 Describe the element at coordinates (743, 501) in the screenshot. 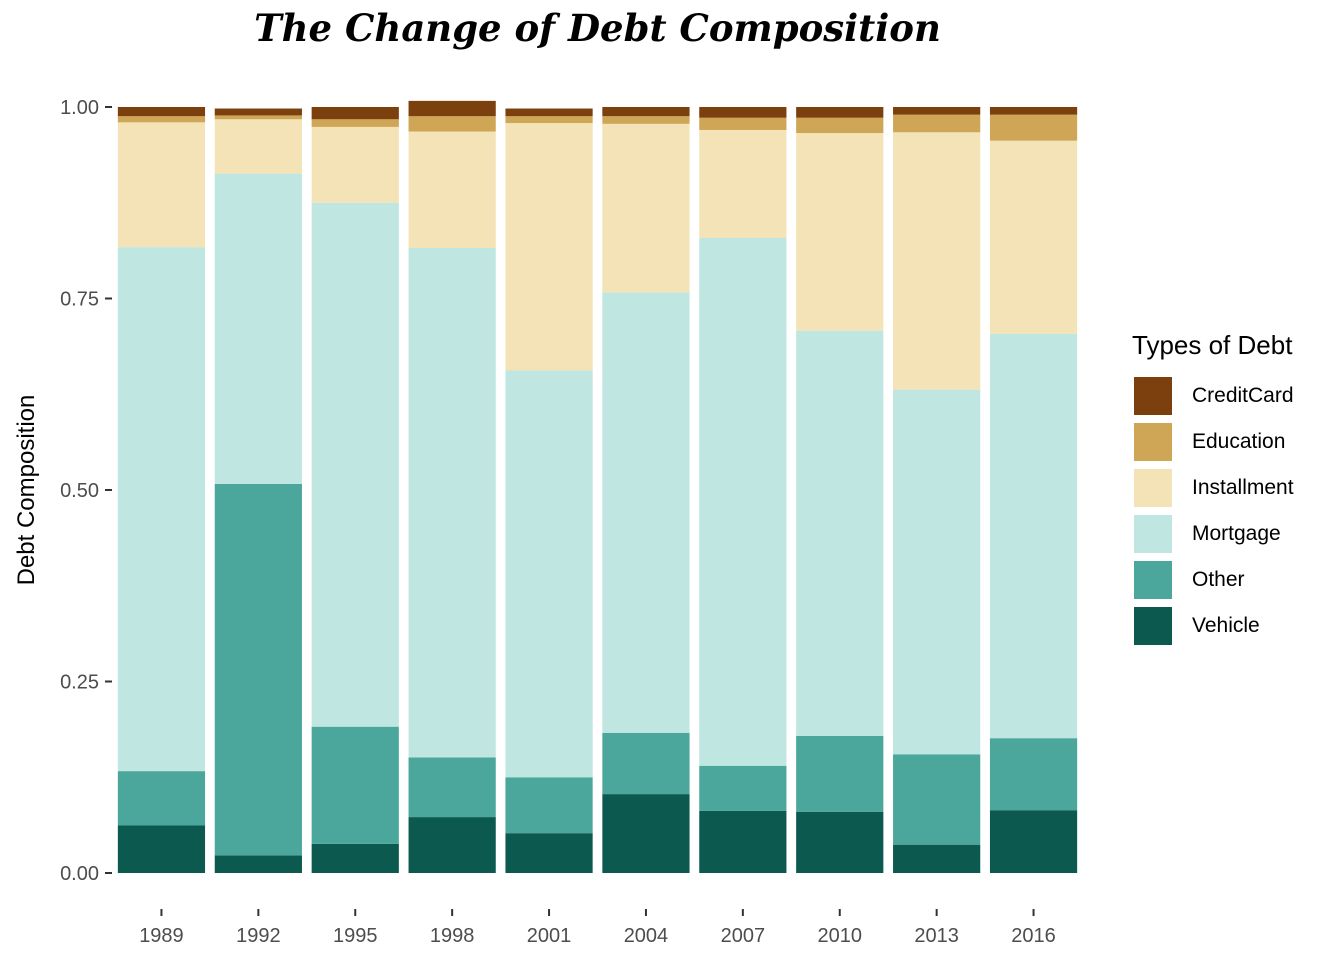

I see `bar-segment-mortgage-2007` at that location.